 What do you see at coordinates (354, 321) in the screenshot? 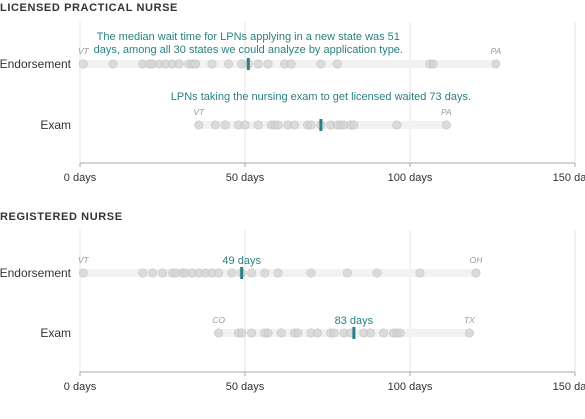
I see `median-annotation: 83 days` at bounding box center [354, 321].